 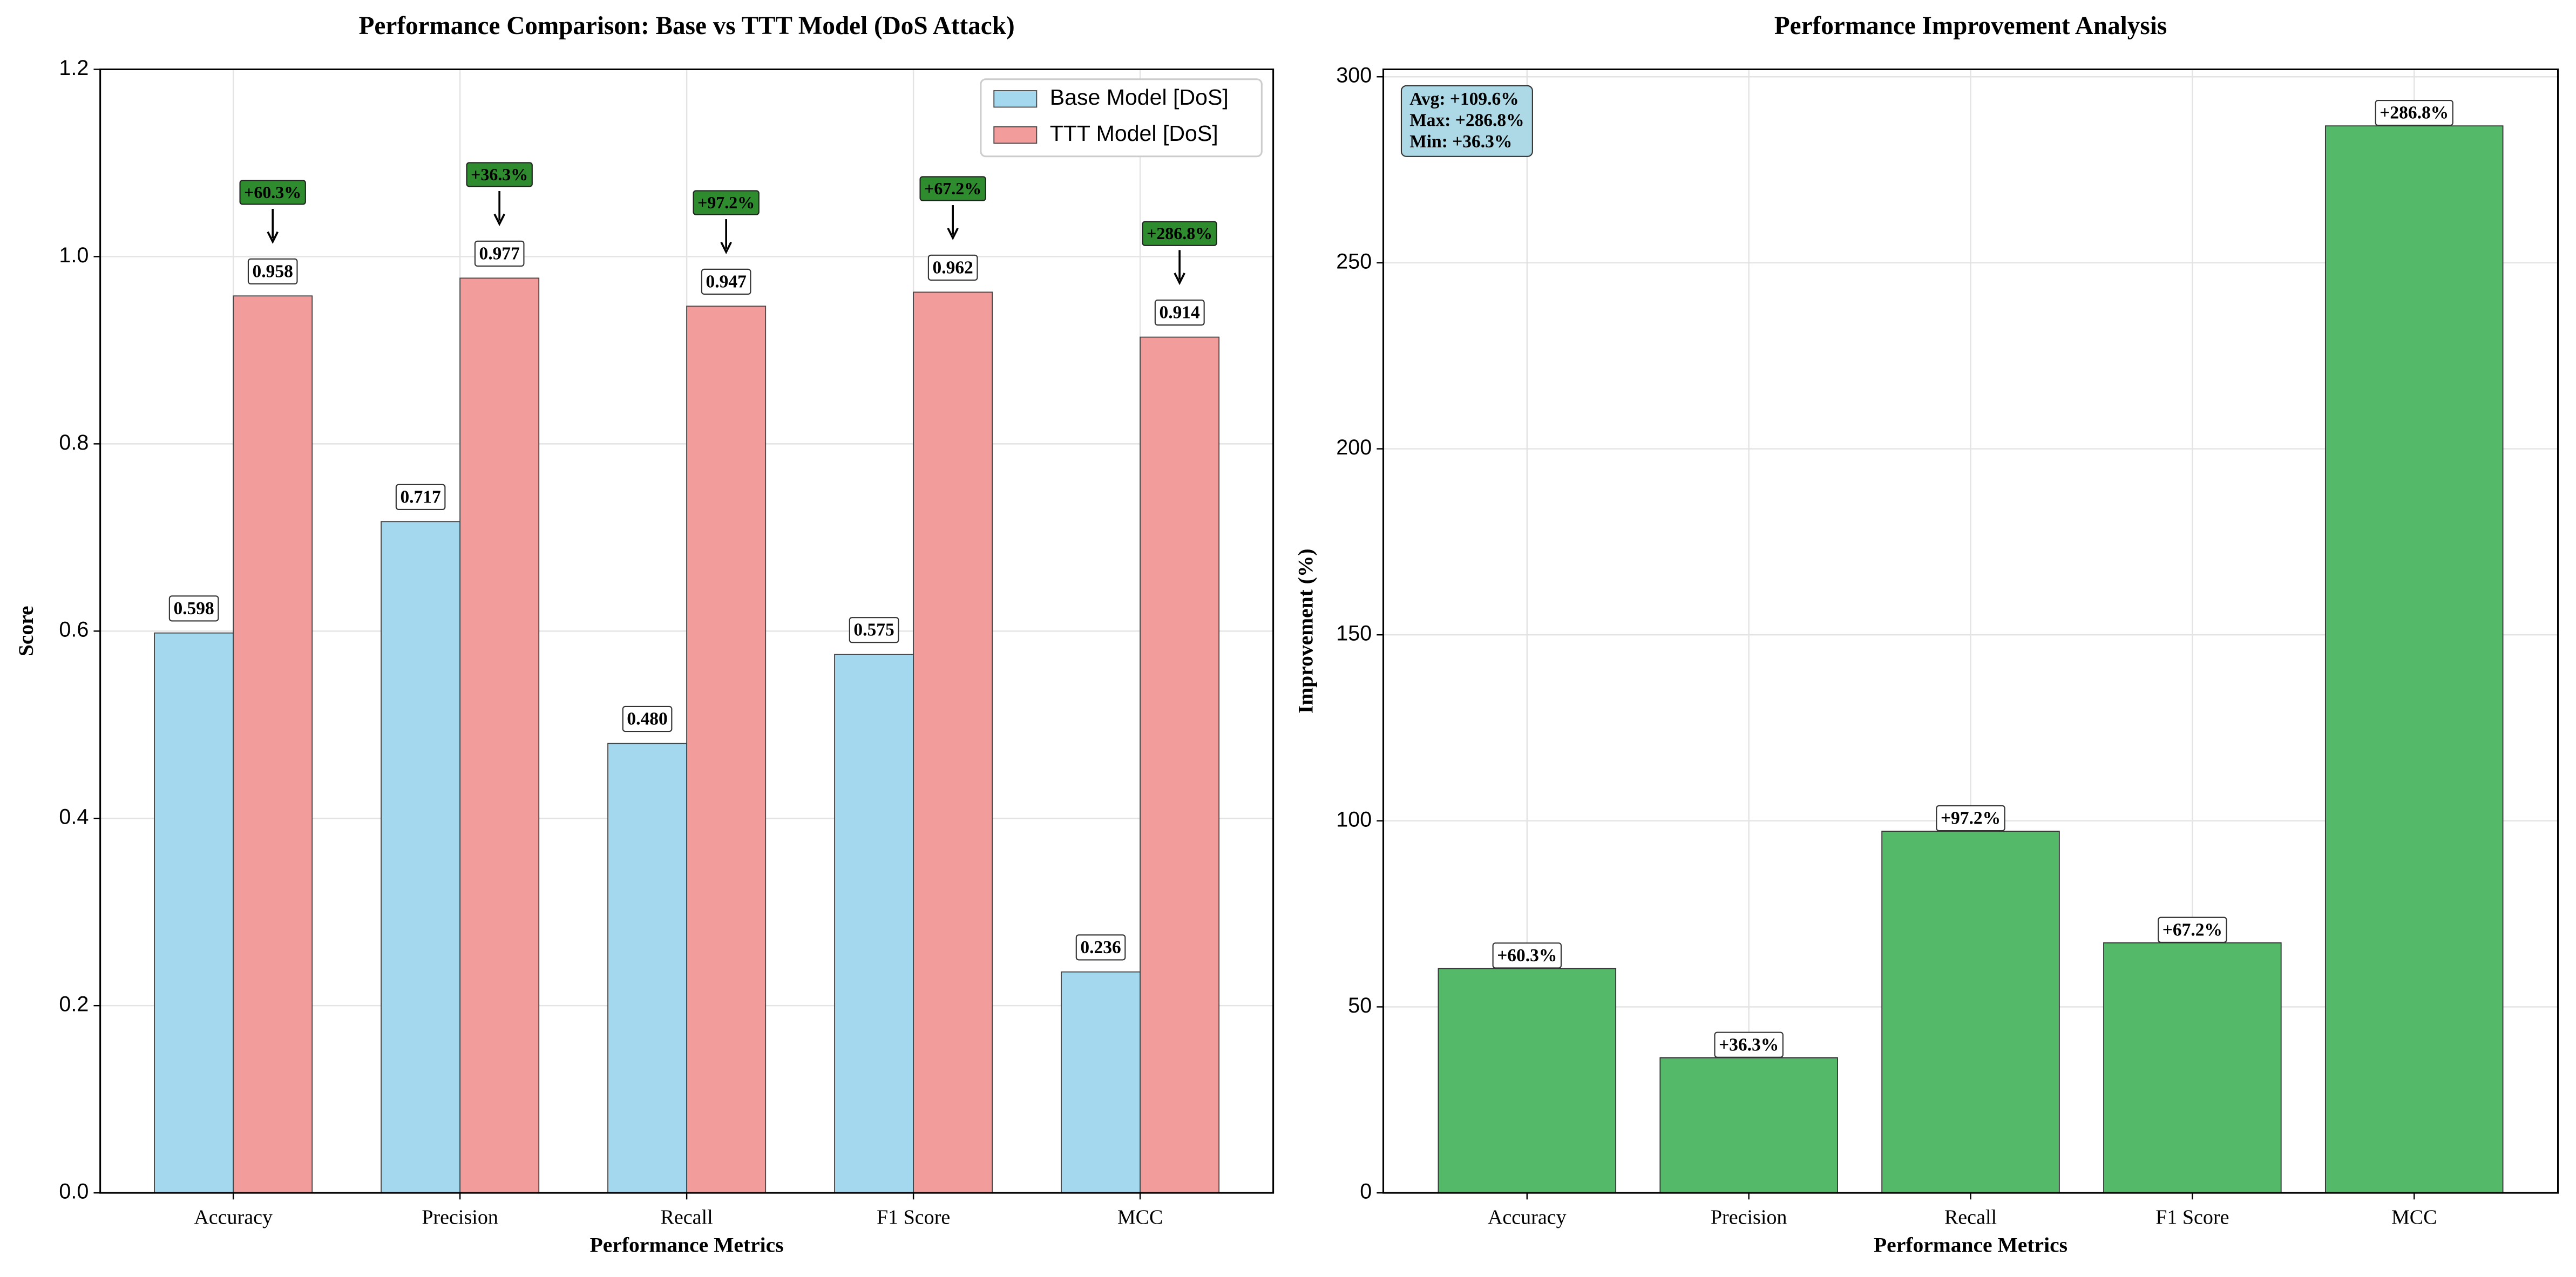 I want to click on value-label: 0.717, so click(x=420, y=497).